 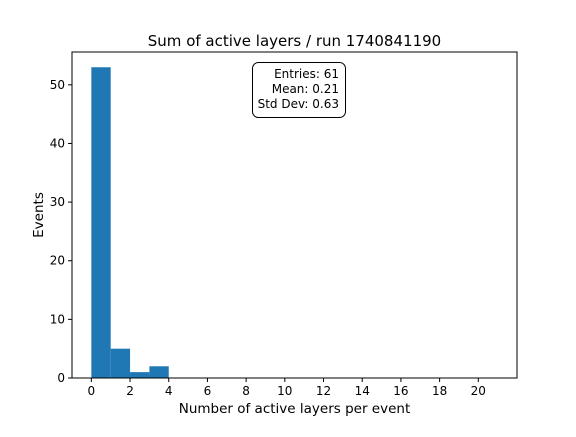 What do you see at coordinates (92, 391) in the screenshot?
I see `x-tick-label: 0` at bounding box center [92, 391].